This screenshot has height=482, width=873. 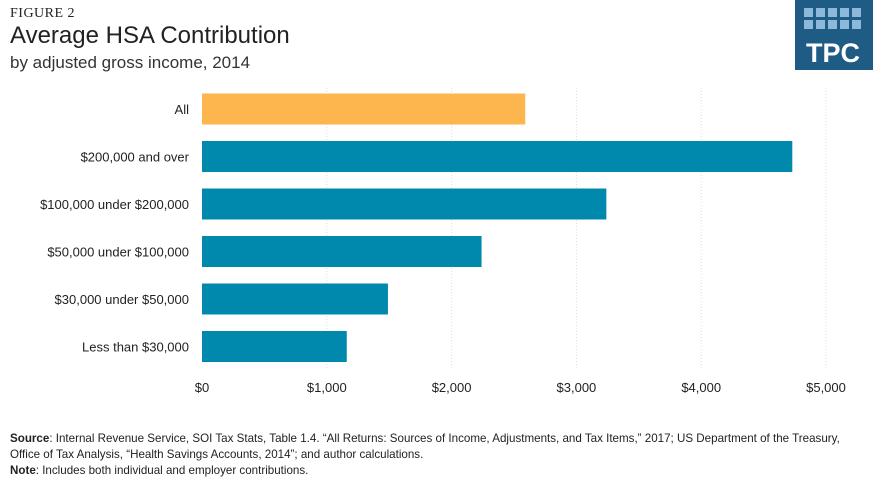 What do you see at coordinates (520, 387) in the screenshot?
I see `x-tick-labels: $0 $1,000 $2,000 $3,000 $4,000 $5,000` at bounding box center [520, 387].